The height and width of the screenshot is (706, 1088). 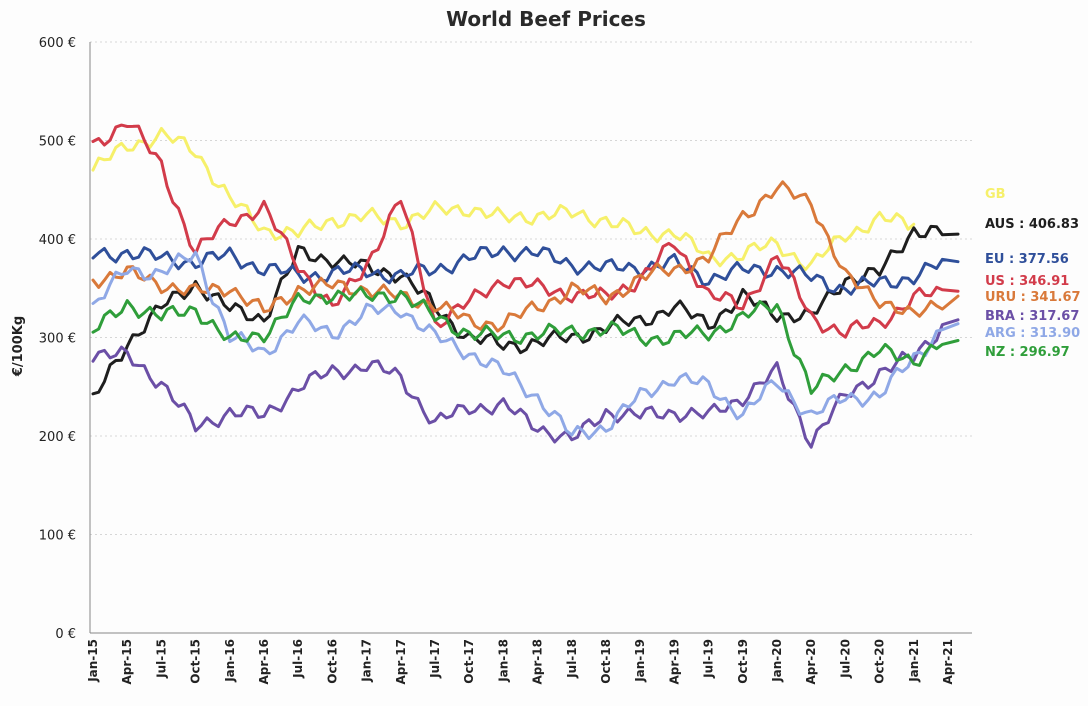 What do you see at coordinates (57, 43) in the screenshot?
I see `y-tick-label: 600 €` at bounding box center [57, 43].